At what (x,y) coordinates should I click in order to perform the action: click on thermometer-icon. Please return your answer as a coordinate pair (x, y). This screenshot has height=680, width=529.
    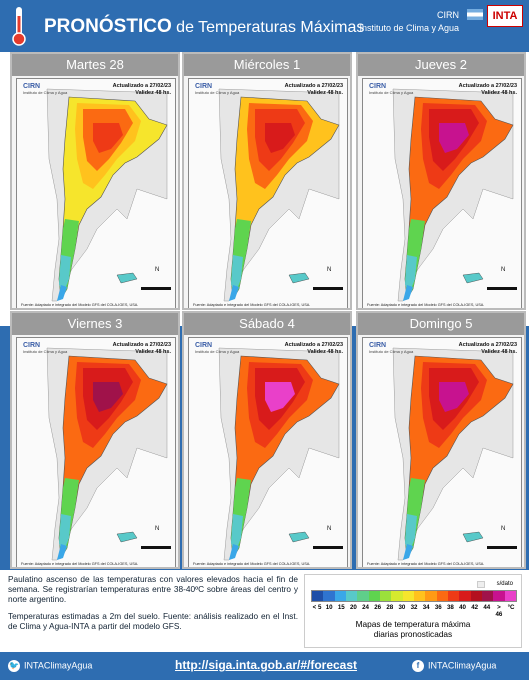
    Looking at the image, I should click on (19, 26).